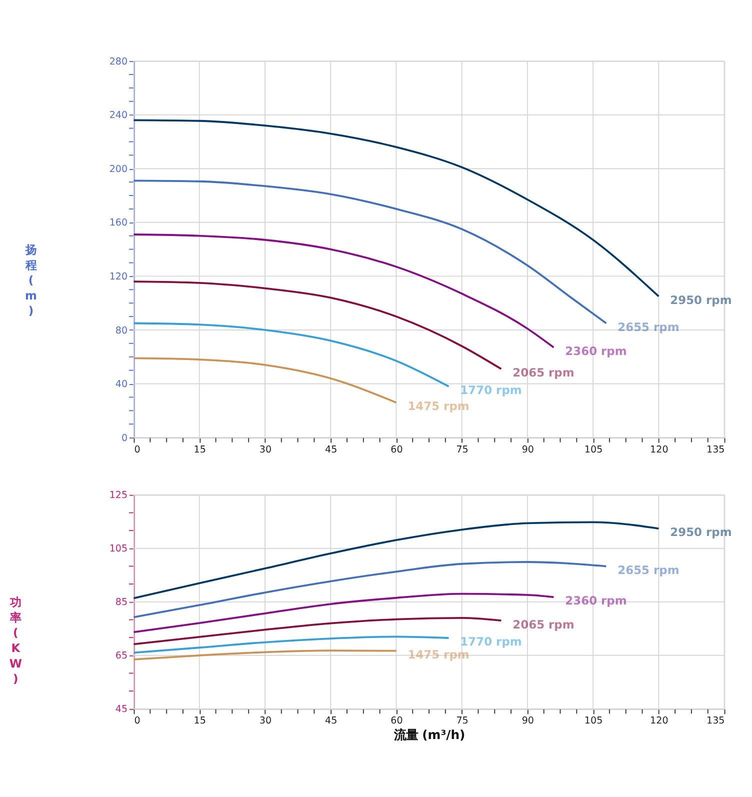 This screenshot has height=797, width=752. I want to click on y-tick-label: 0, so click(124, 438).